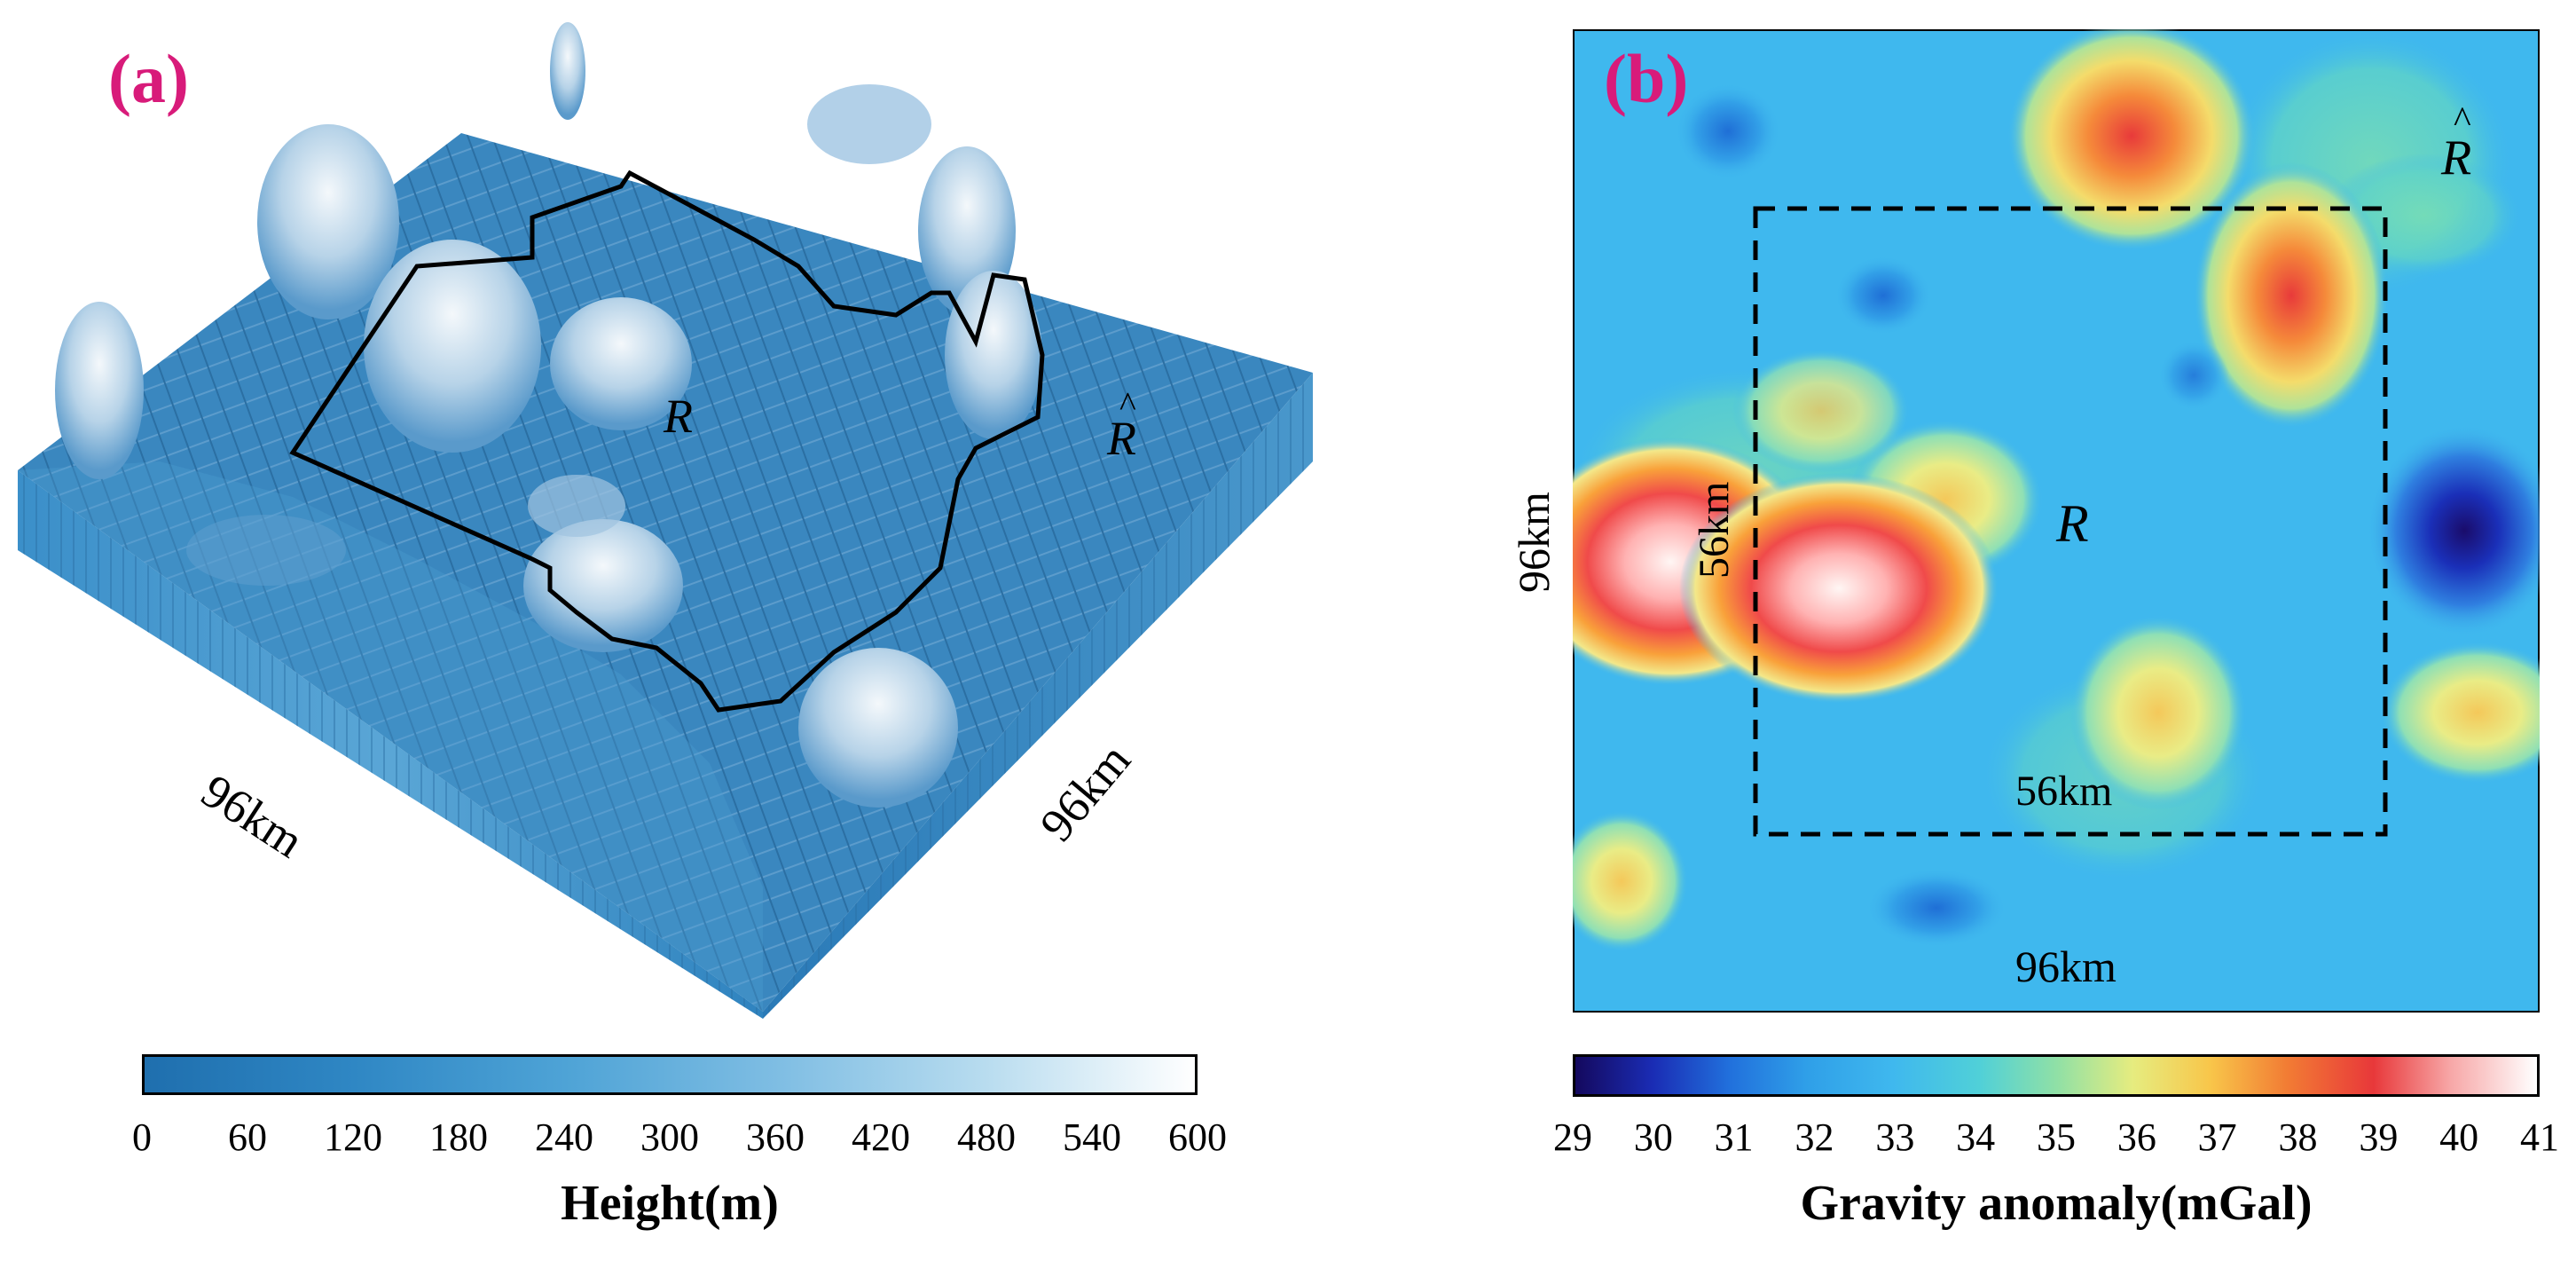 This screenshot has height=1261, width=2576. Describe the element at coordinates (1734, 1137) in the screenshot. I see `gravity-colorbar-tick-label: 31` at that location.